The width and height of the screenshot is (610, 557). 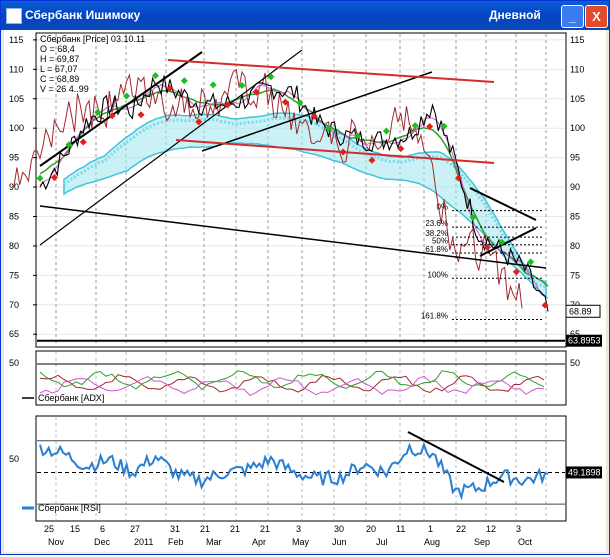 I want to click on month-label: 2011, so click(x=143, y=542).